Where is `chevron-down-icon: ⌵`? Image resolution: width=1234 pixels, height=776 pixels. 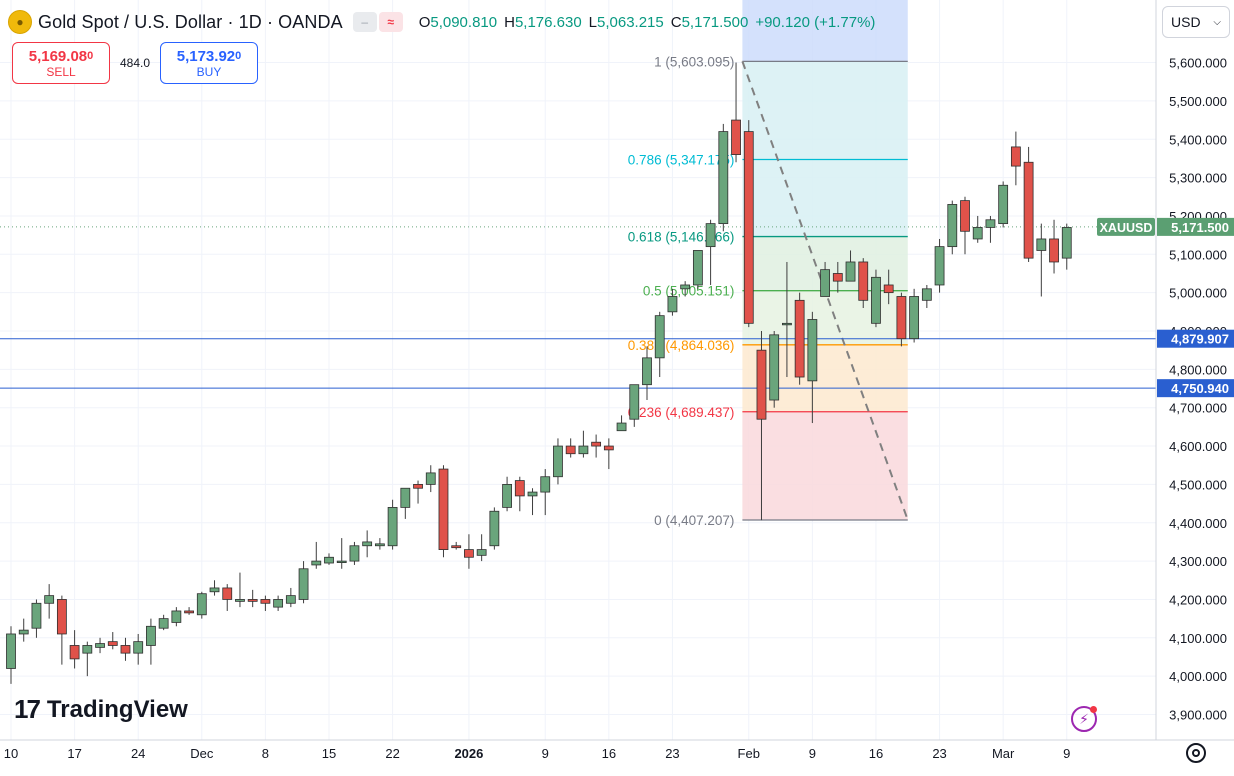 chevron-down-icon: ⌵ is located at coordinates (1217, 22).